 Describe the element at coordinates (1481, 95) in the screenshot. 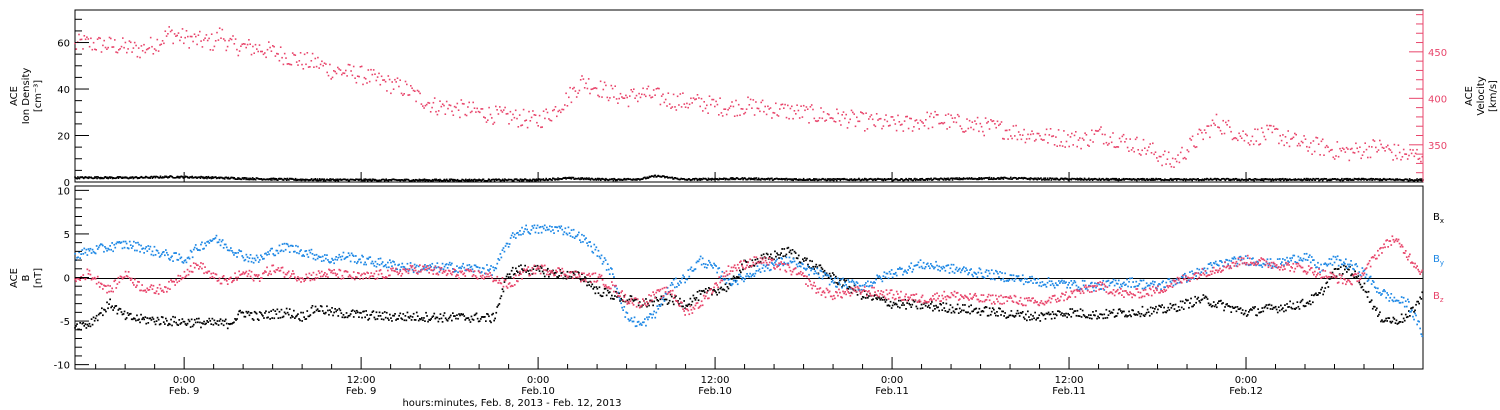

I see `top-right-axis-label-line2: Velocity` at that location.